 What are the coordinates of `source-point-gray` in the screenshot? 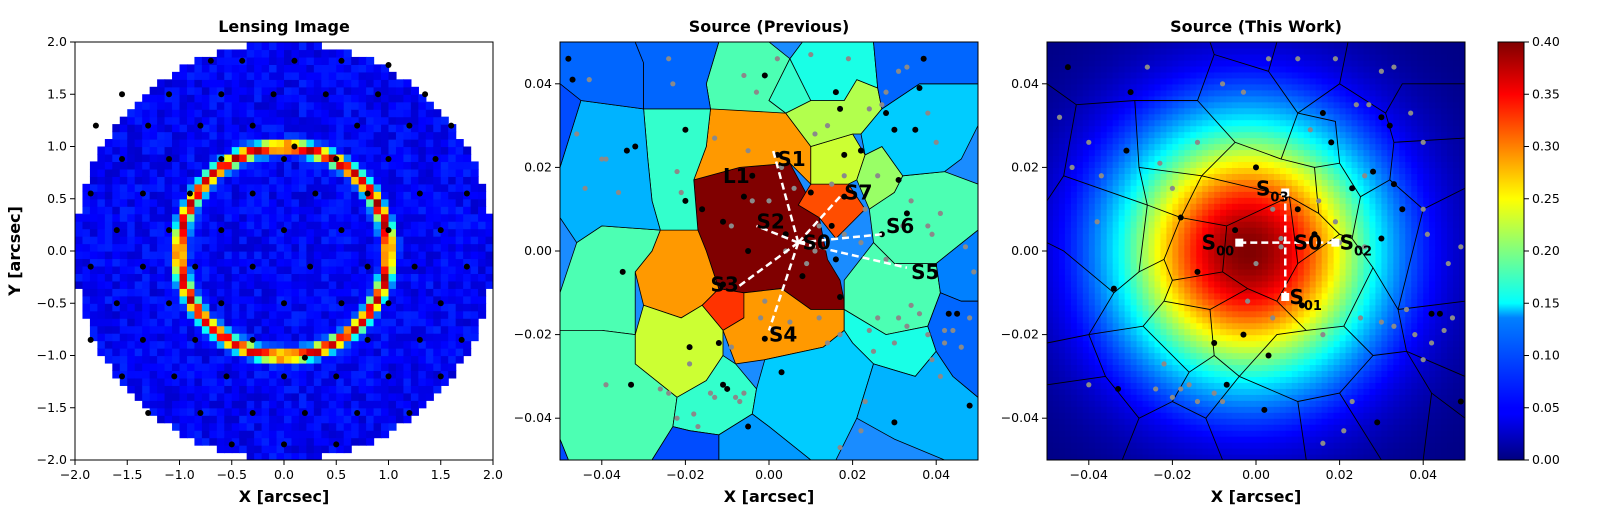 It's located at (827, 343).